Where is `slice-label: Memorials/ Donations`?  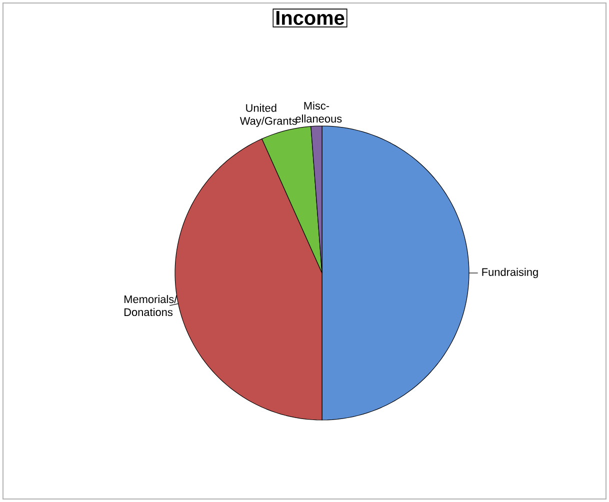
slice-label: Memorials/ Donations is located at coordinates (151, 305).